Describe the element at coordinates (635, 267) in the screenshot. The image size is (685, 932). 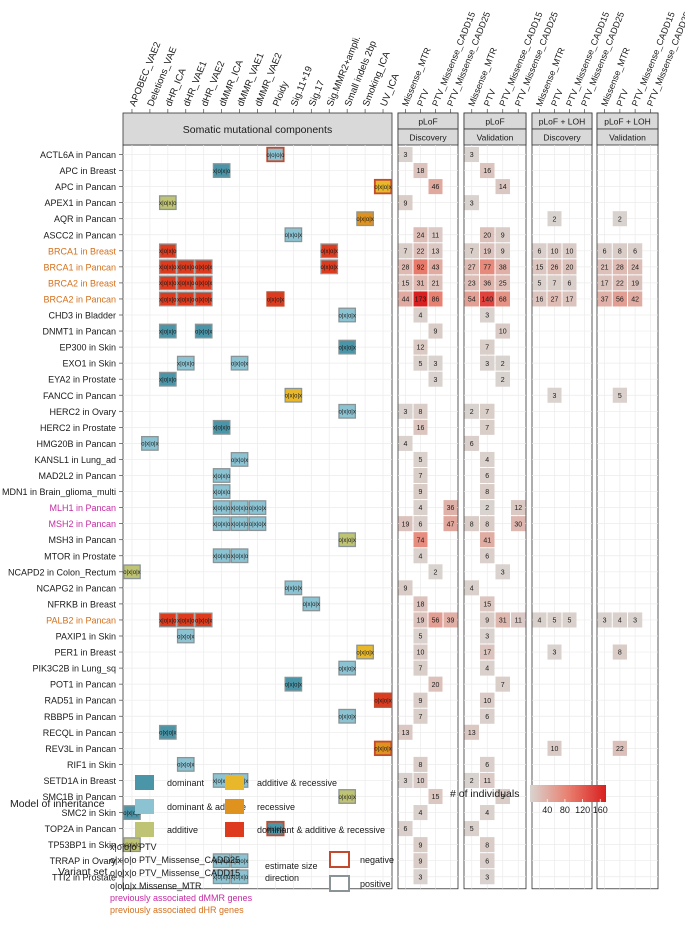
I see `count-label: 24` at that location.